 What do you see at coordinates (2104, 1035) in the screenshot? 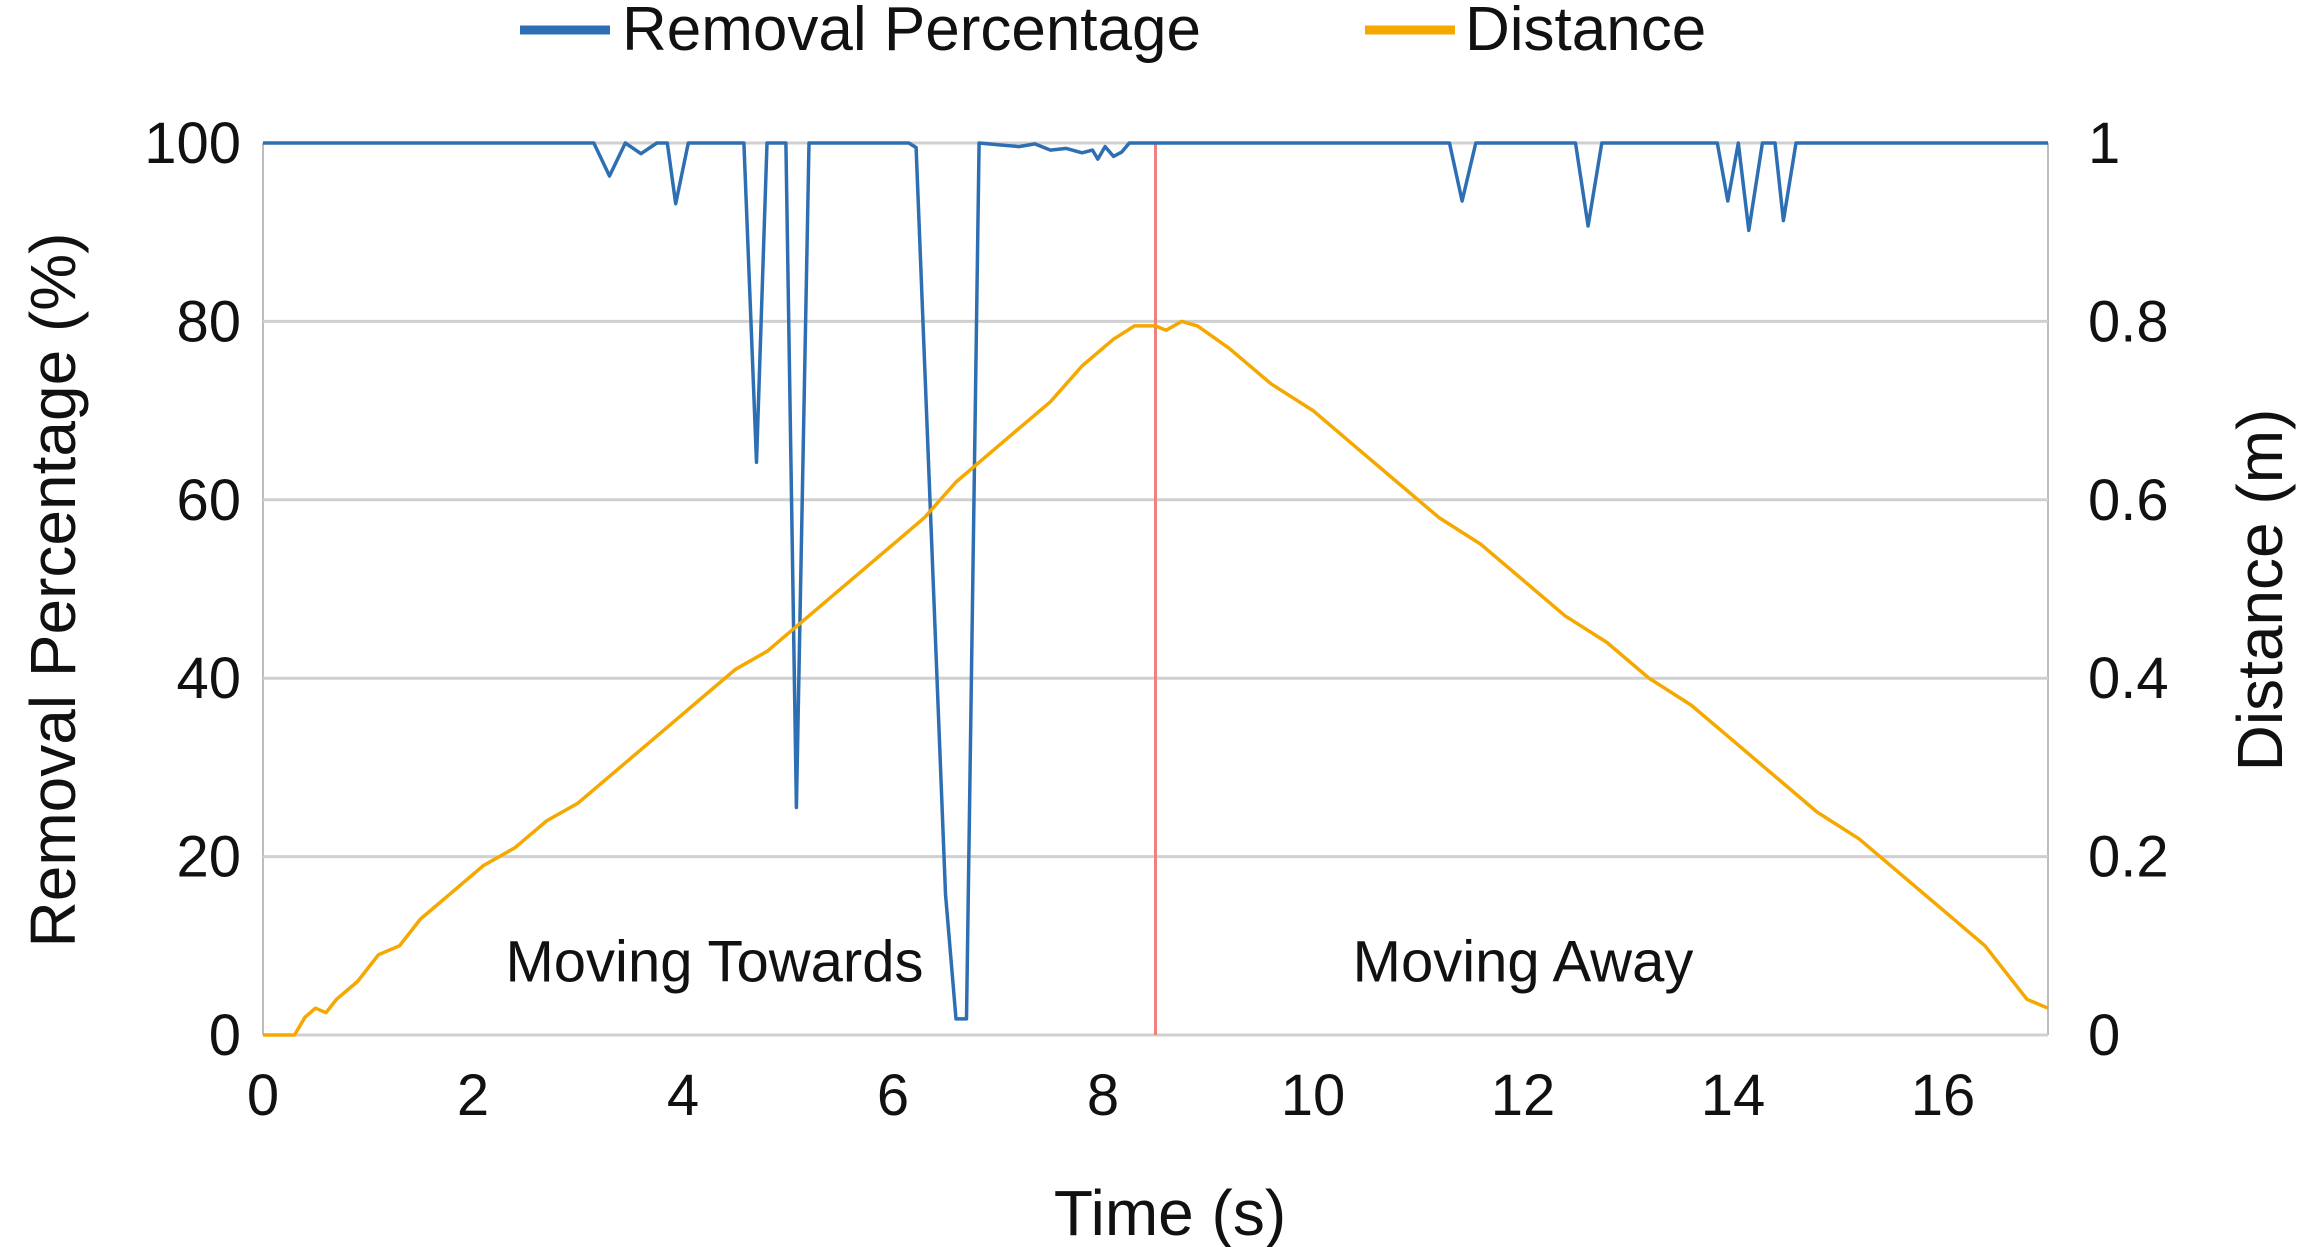
I see `y-tick-label-right: 0` at bounding box center [2104, 1035].